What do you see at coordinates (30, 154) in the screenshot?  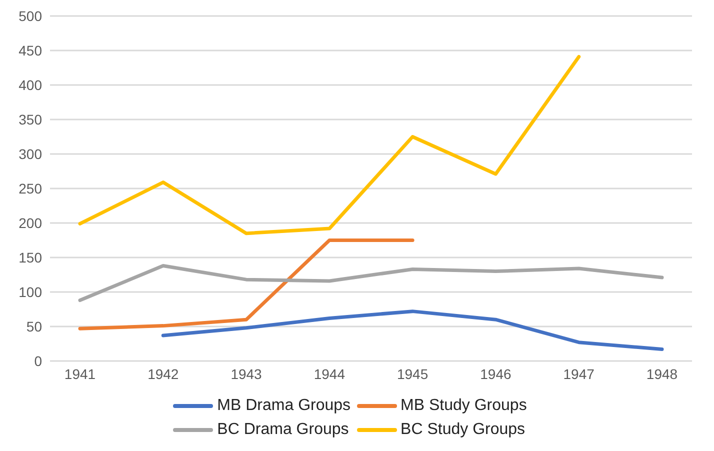 I see `y-tick-label: 300` at bounding box center [30, 154].